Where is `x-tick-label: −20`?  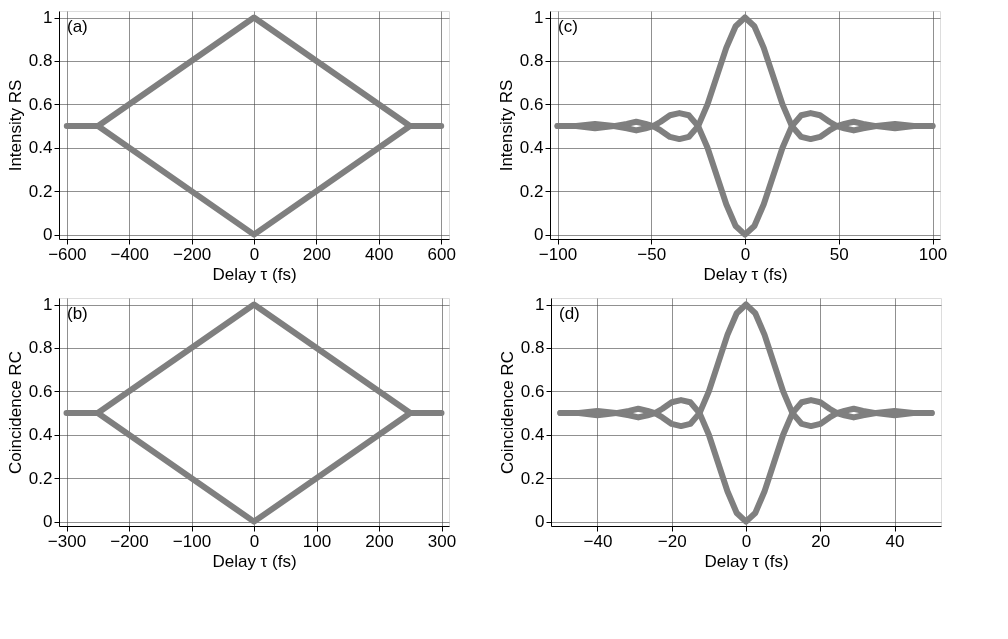 x-tick-label: −20 is located at coordinates (672, 541).